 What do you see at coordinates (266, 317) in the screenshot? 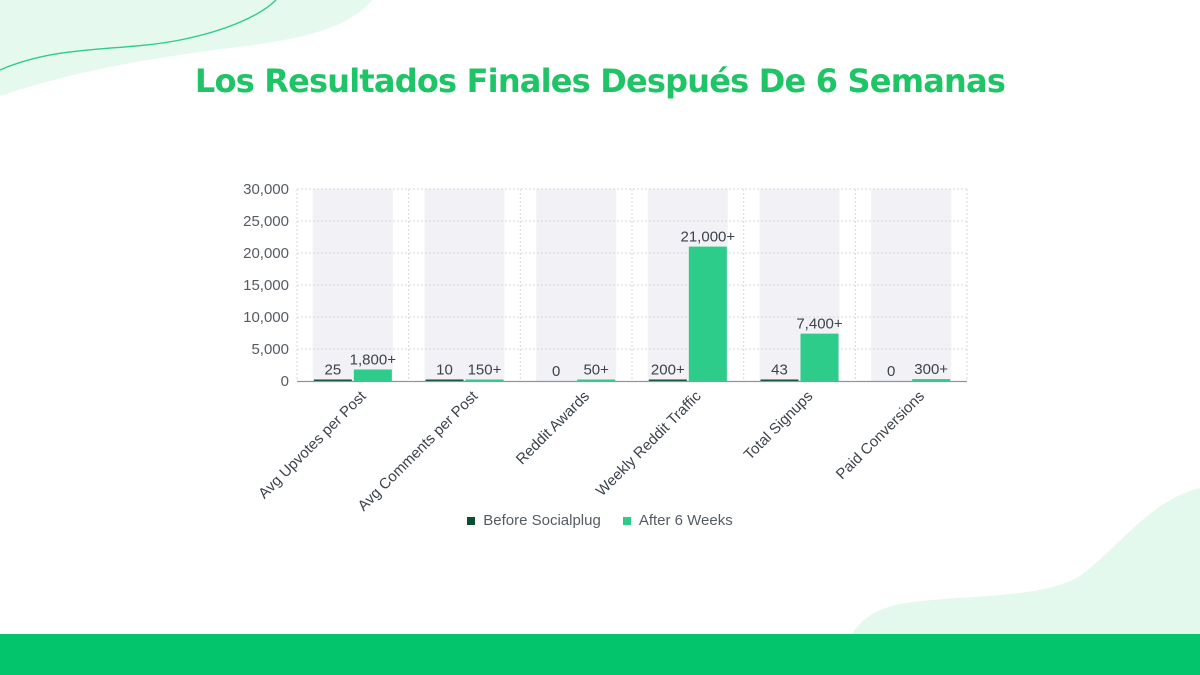
I see `y-tick-label: 10,000` at bounding box center [266, 317].